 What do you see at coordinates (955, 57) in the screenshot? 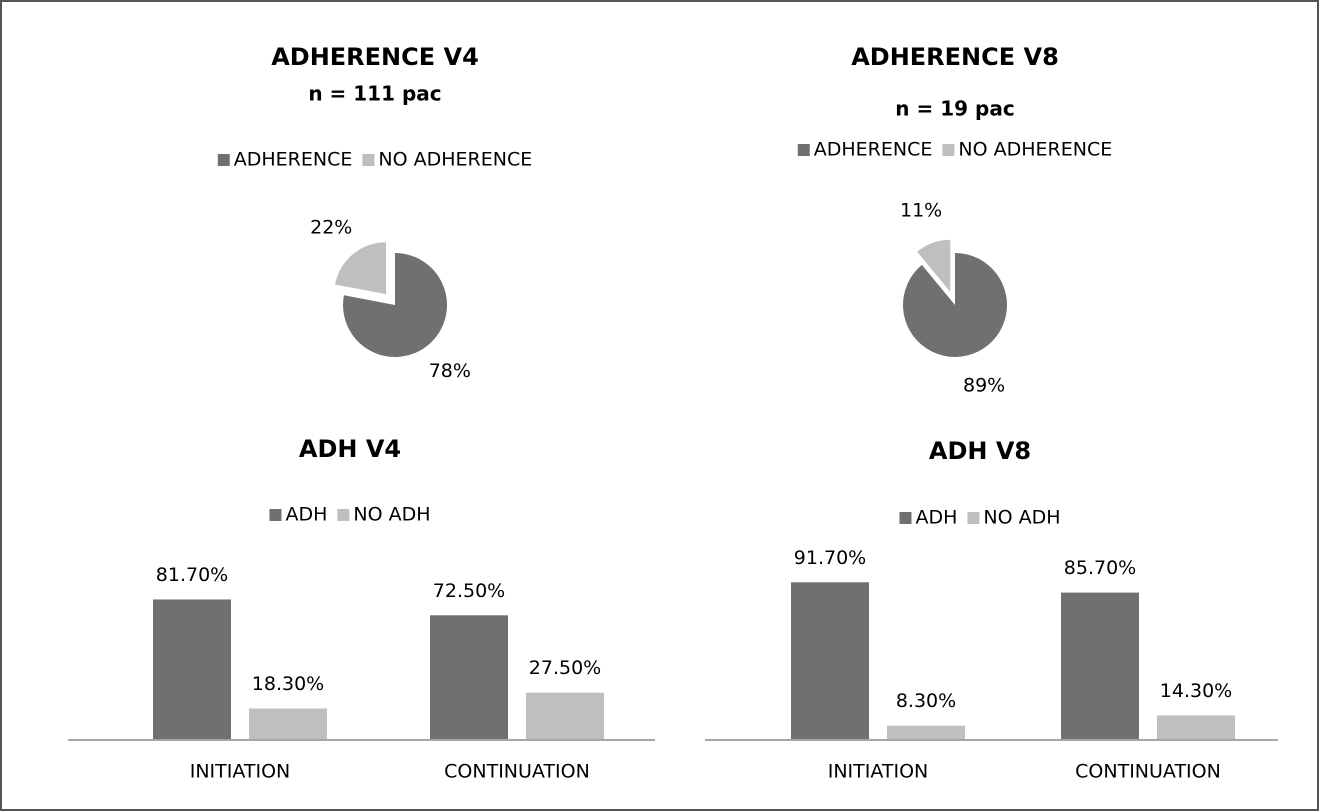
I see `chart-title: ADHERENCE V8` at bounding box center [955, 57].